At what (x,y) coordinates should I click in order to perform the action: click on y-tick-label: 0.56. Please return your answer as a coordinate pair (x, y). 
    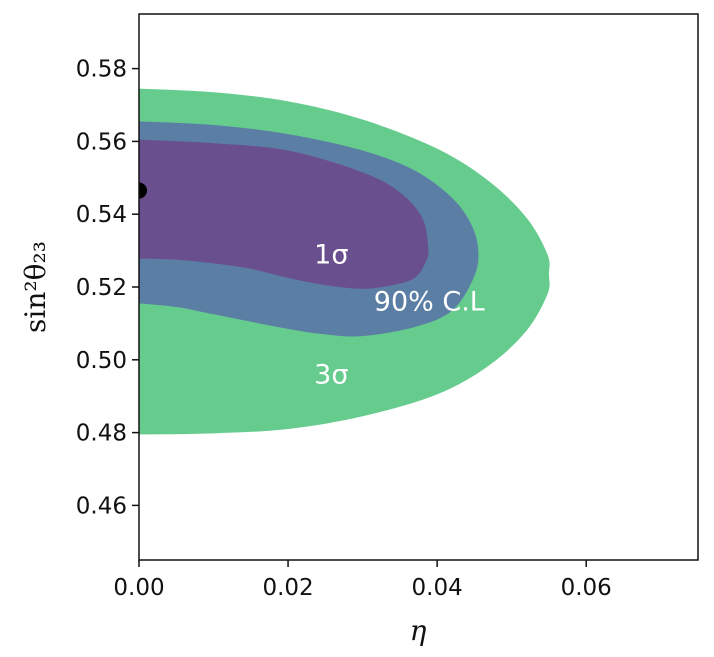
    Looking at the image, I should click on (101, 142).